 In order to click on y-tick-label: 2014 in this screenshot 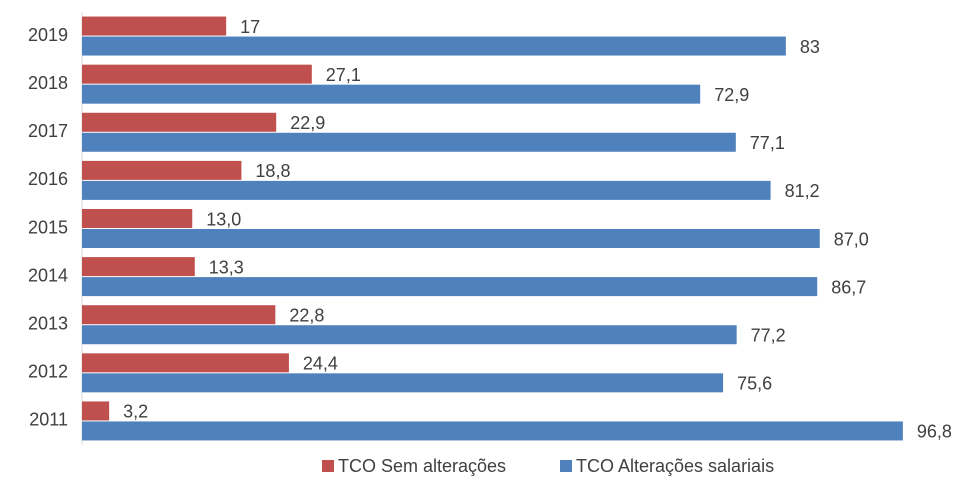, I will do `click(48, 275)`.